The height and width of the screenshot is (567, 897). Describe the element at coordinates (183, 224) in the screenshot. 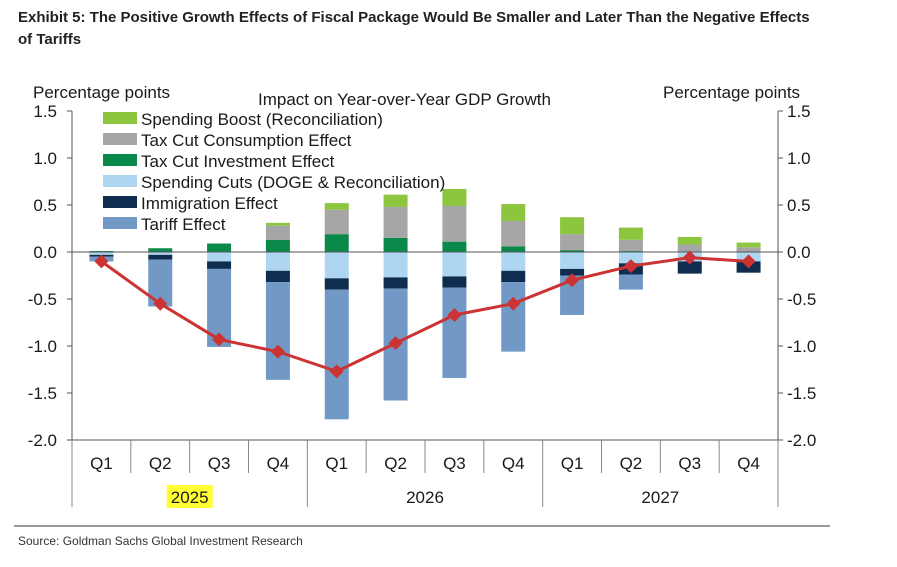

I see `legend-label: Tariff Effect` at that location.